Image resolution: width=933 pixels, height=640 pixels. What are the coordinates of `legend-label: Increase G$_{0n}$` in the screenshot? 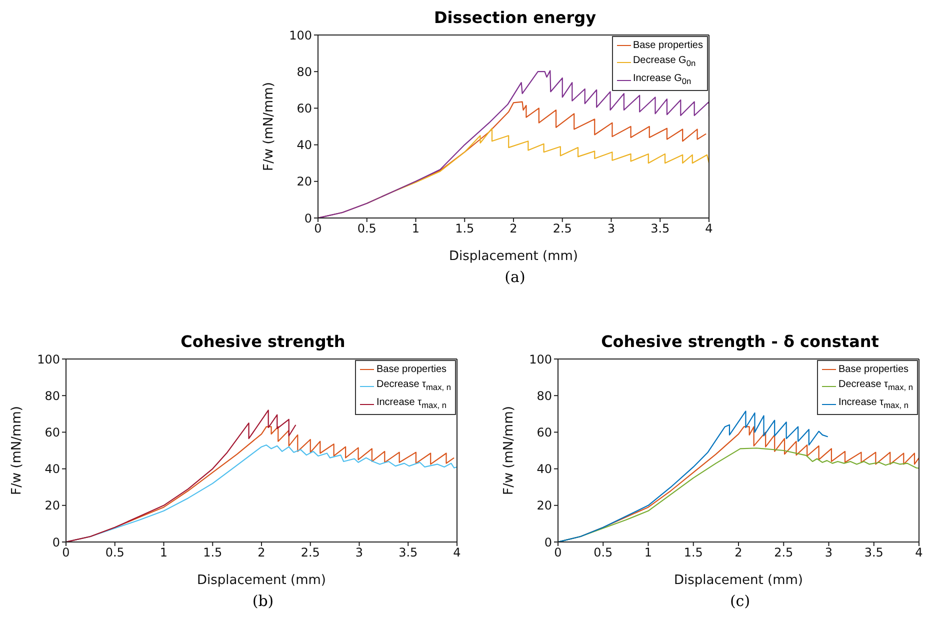 It's located at (662, 80).